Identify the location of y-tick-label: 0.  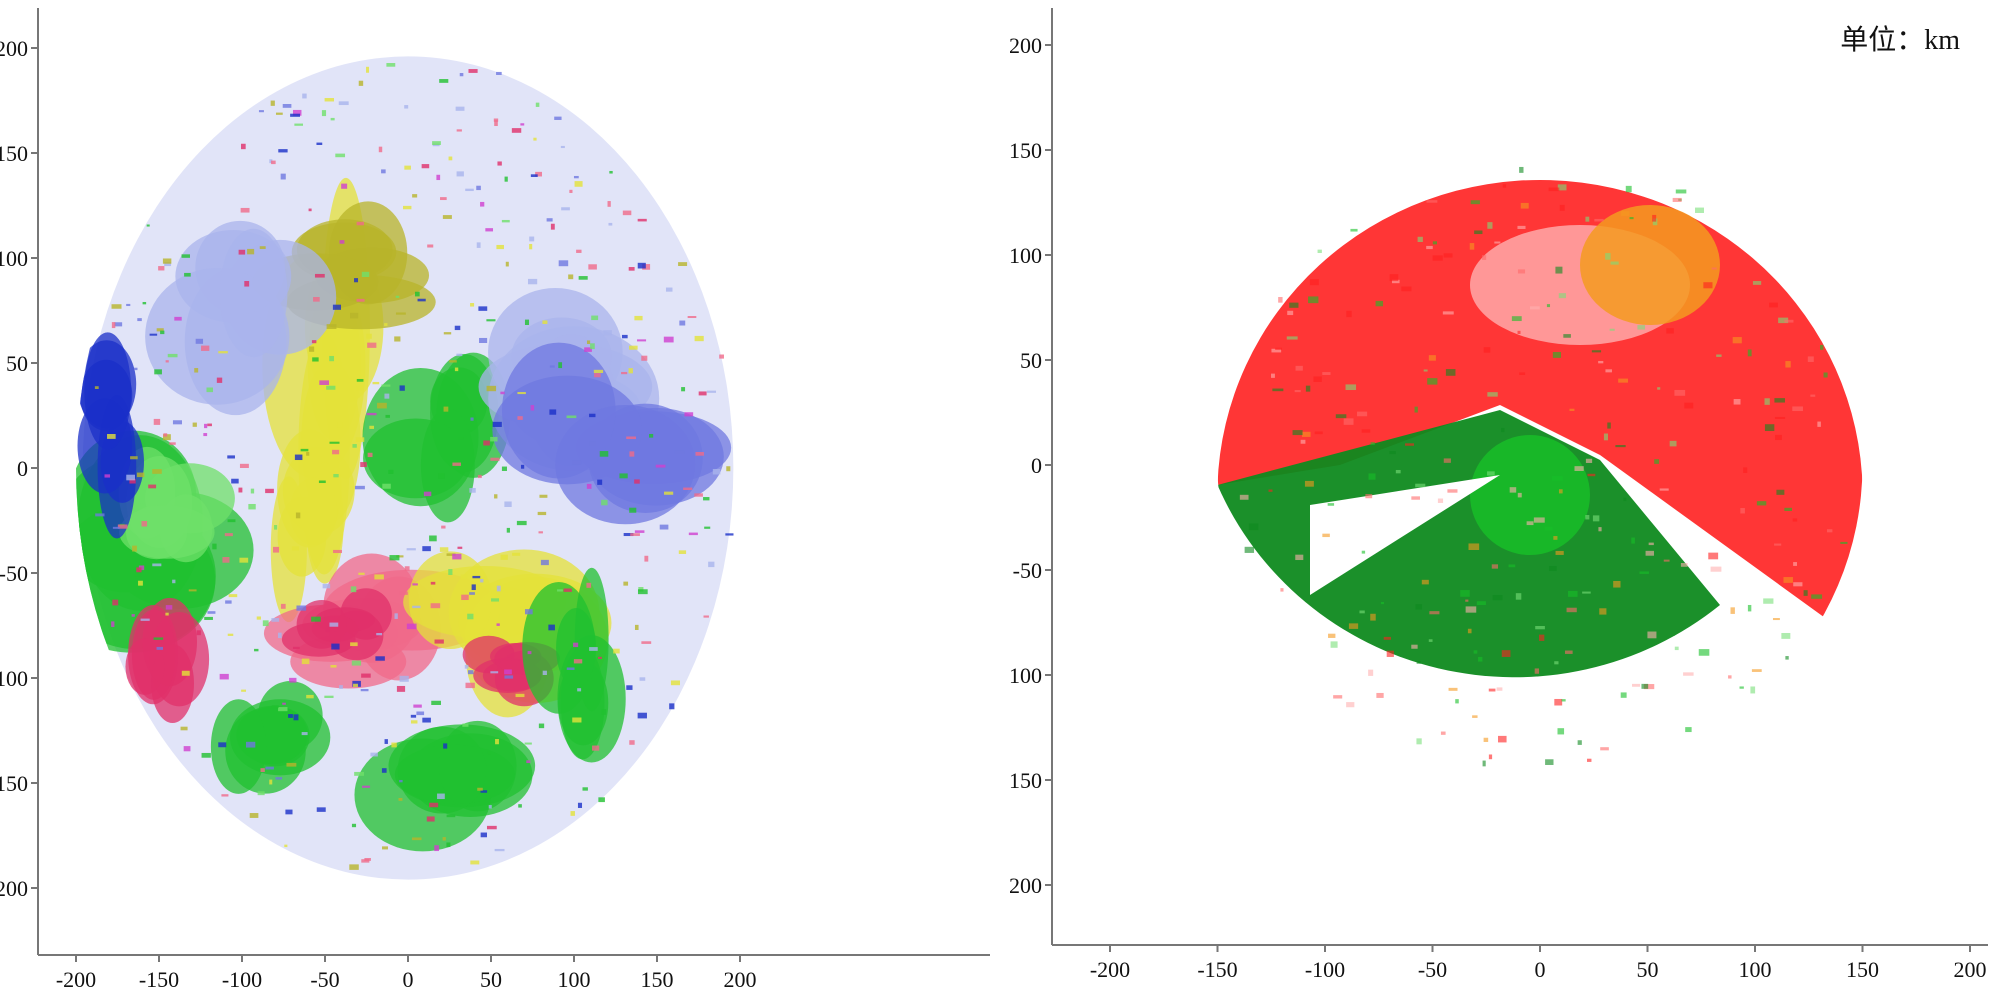
(22, 468).